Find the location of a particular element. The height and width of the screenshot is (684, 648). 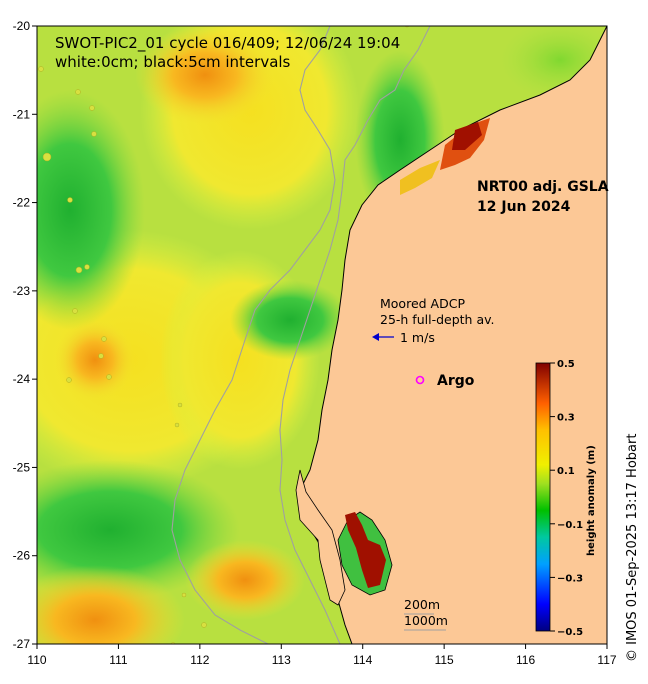

x-axis: 110 111 112 113 114 115 116 117 is located at coordinates (322, 655).